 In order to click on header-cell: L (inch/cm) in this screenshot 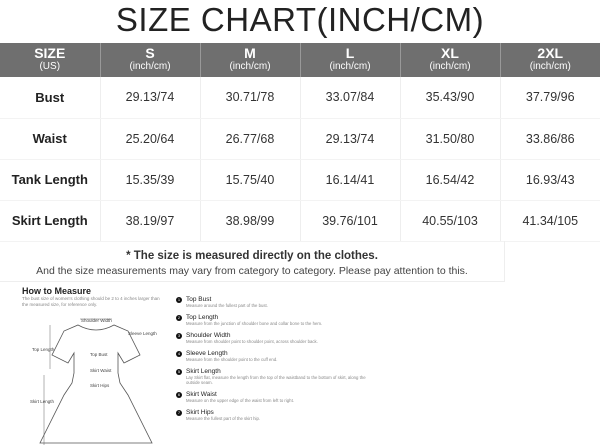, I will do `click(350, 60)`.